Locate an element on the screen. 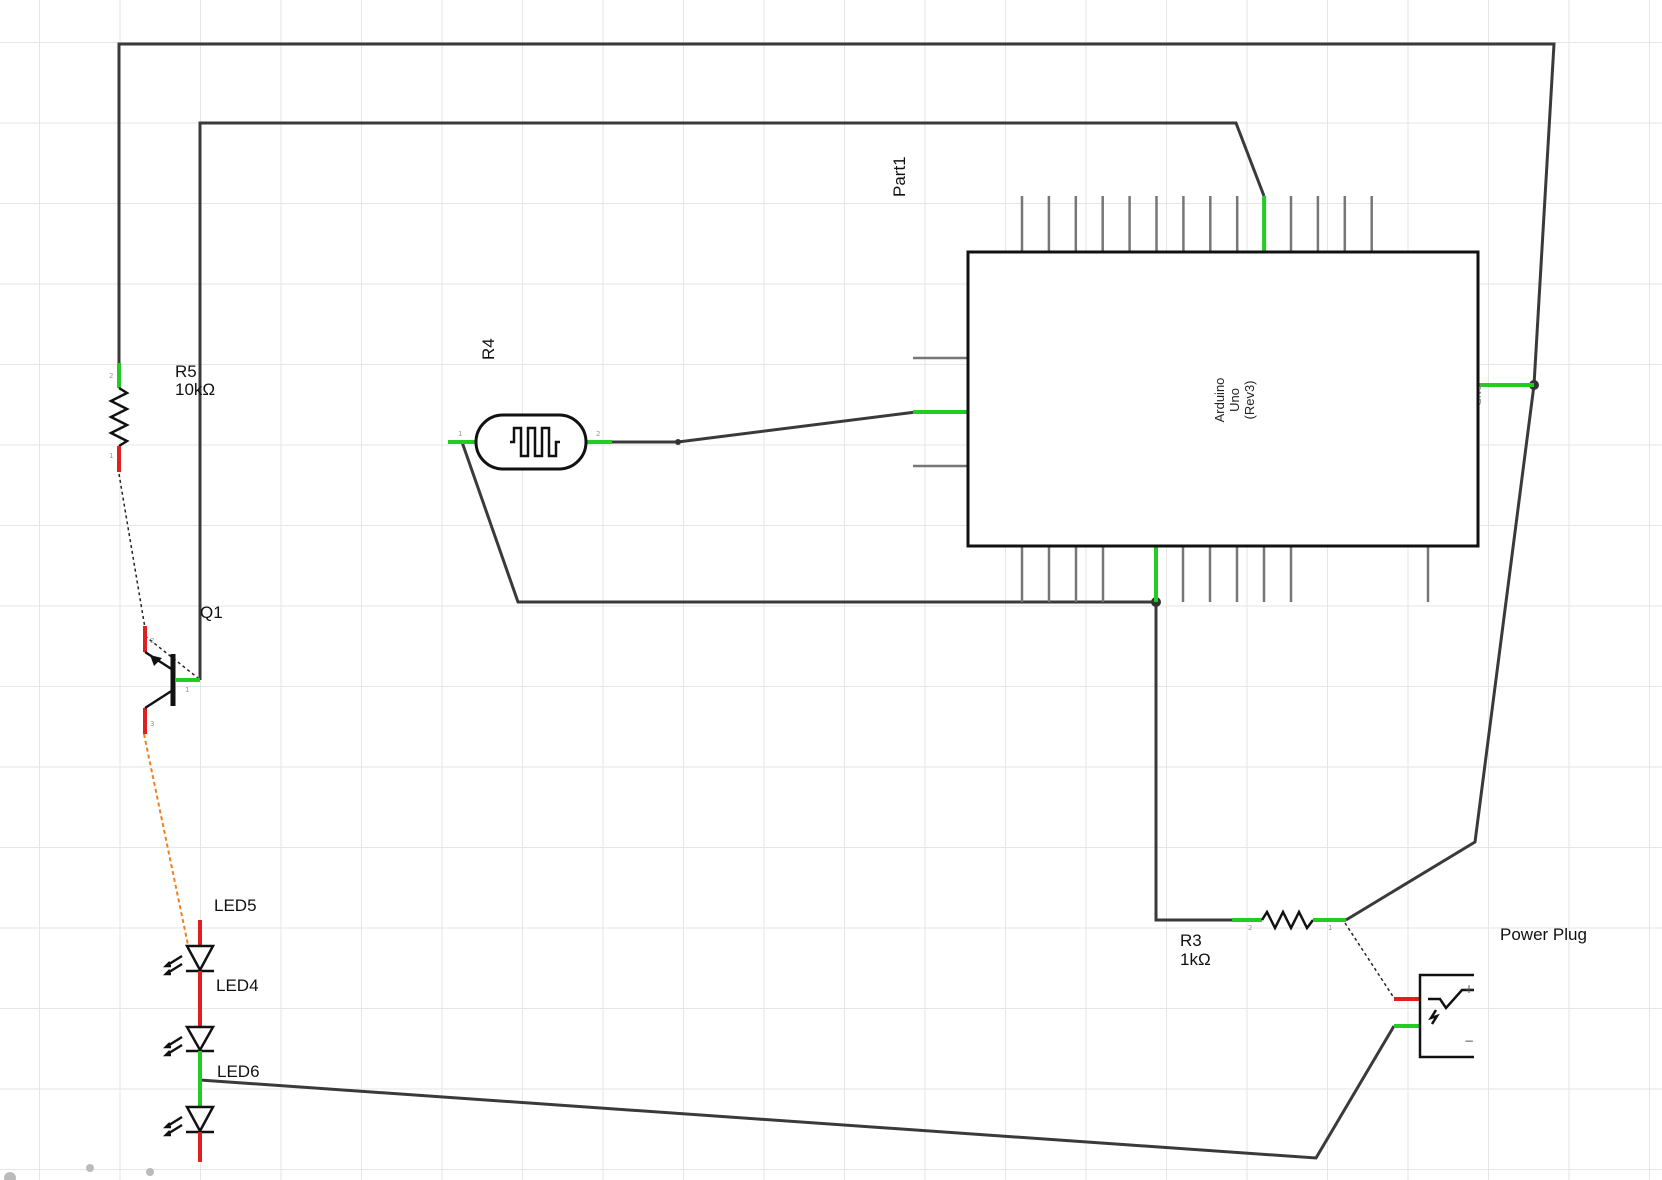  led4-light-icon is located at coordinates (172, 1046).